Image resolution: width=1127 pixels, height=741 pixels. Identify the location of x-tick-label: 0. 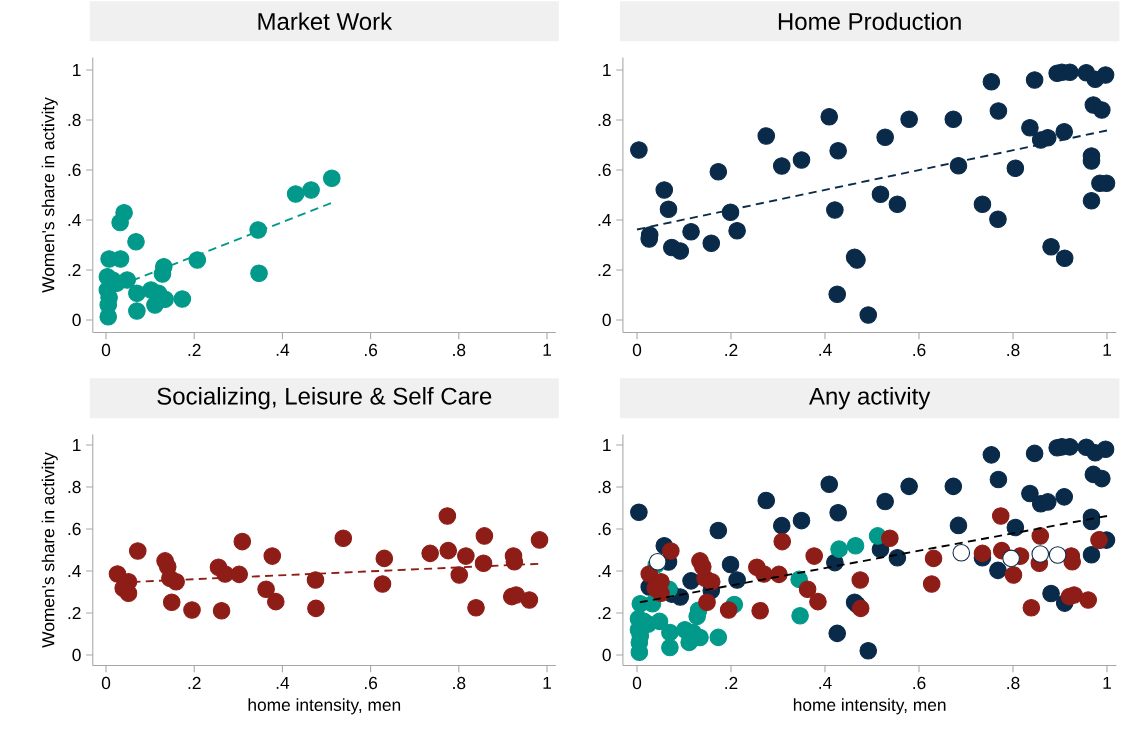
(637, 350).